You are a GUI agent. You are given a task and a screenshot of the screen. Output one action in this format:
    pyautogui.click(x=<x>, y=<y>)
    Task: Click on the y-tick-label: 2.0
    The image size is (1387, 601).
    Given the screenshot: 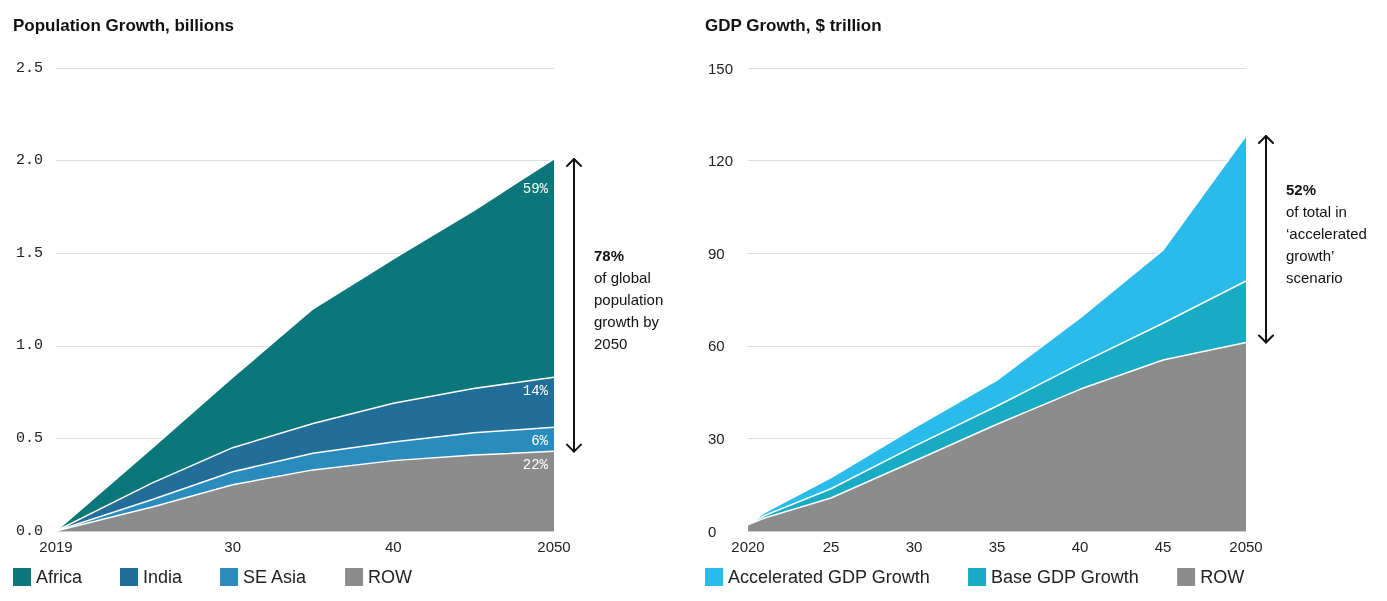 What is the action you would take?
    pyautogui.click(x=30, y=161)
    